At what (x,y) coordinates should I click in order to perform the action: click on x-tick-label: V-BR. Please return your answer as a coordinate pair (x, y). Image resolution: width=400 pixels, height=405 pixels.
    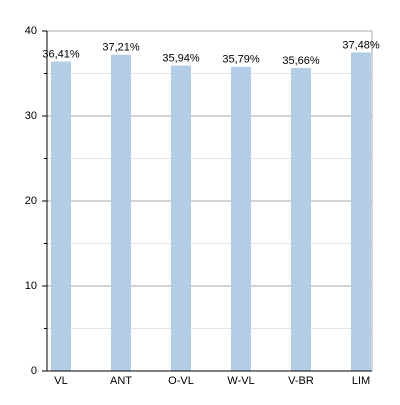
    Looking at the image, I should click on (301, 381).